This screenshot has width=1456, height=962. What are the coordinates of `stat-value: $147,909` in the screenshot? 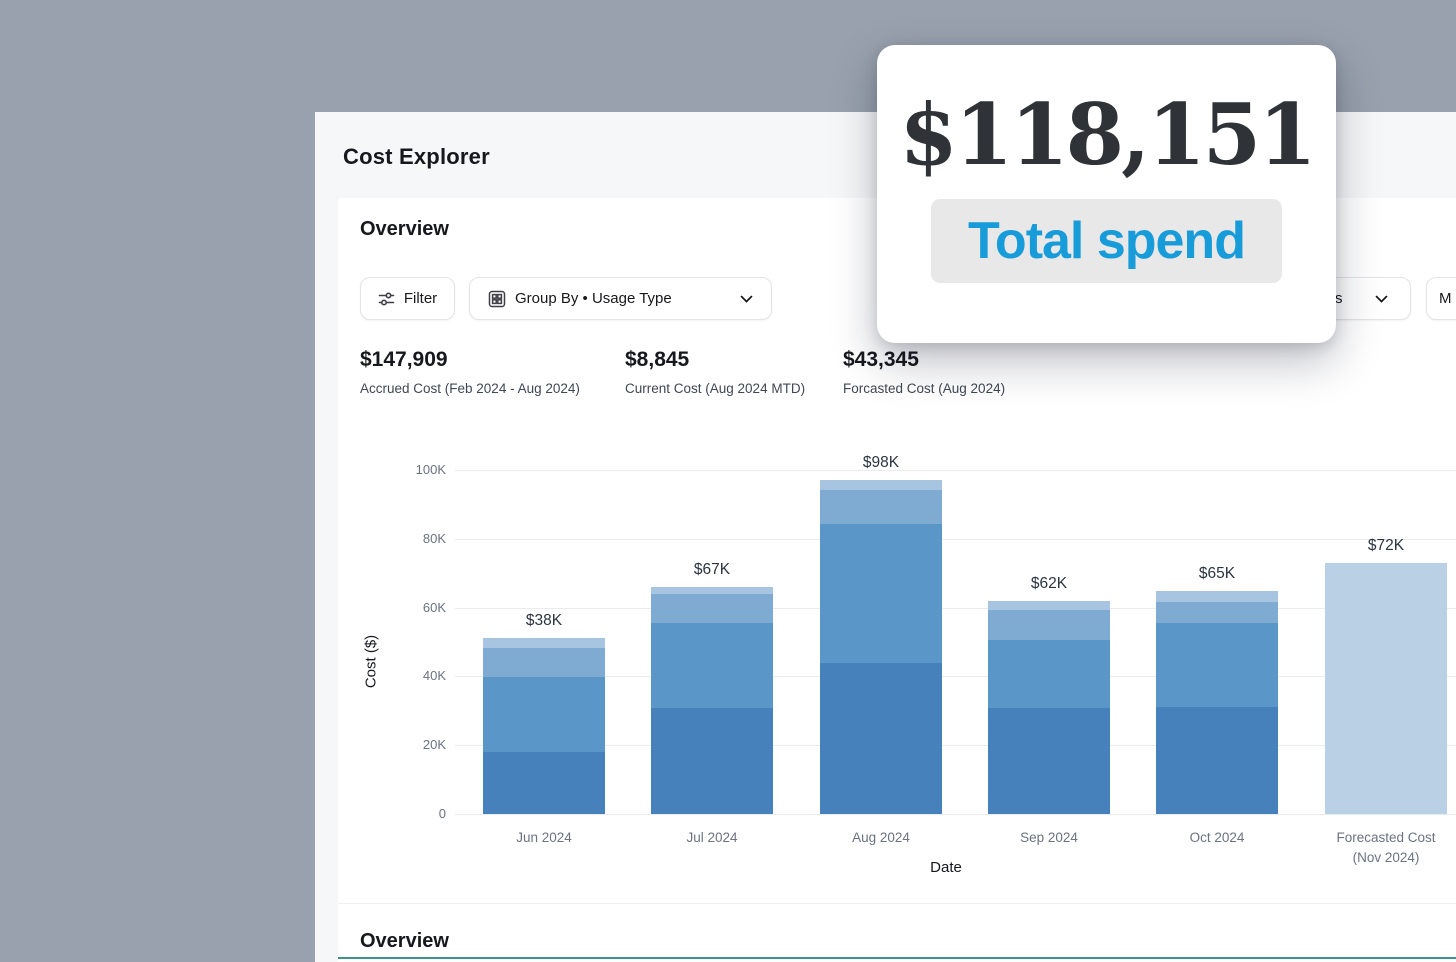 It's located at (404, 359).